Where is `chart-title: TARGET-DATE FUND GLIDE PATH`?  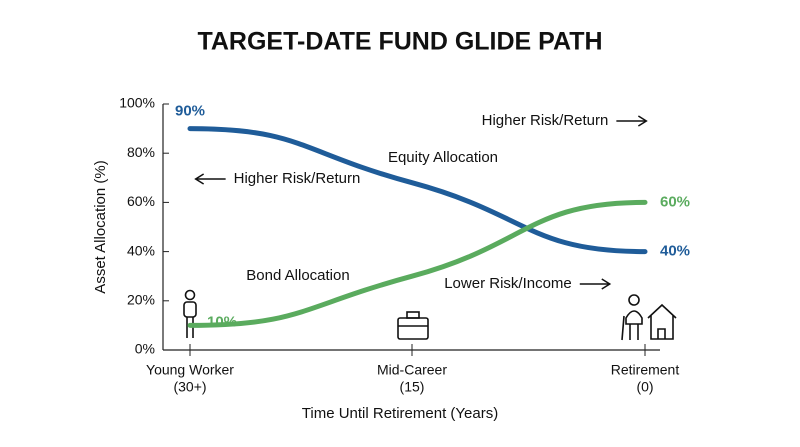 chart-title: TARGET-DATE FUND GLIDE PATH is located at coordinates (399, 42).